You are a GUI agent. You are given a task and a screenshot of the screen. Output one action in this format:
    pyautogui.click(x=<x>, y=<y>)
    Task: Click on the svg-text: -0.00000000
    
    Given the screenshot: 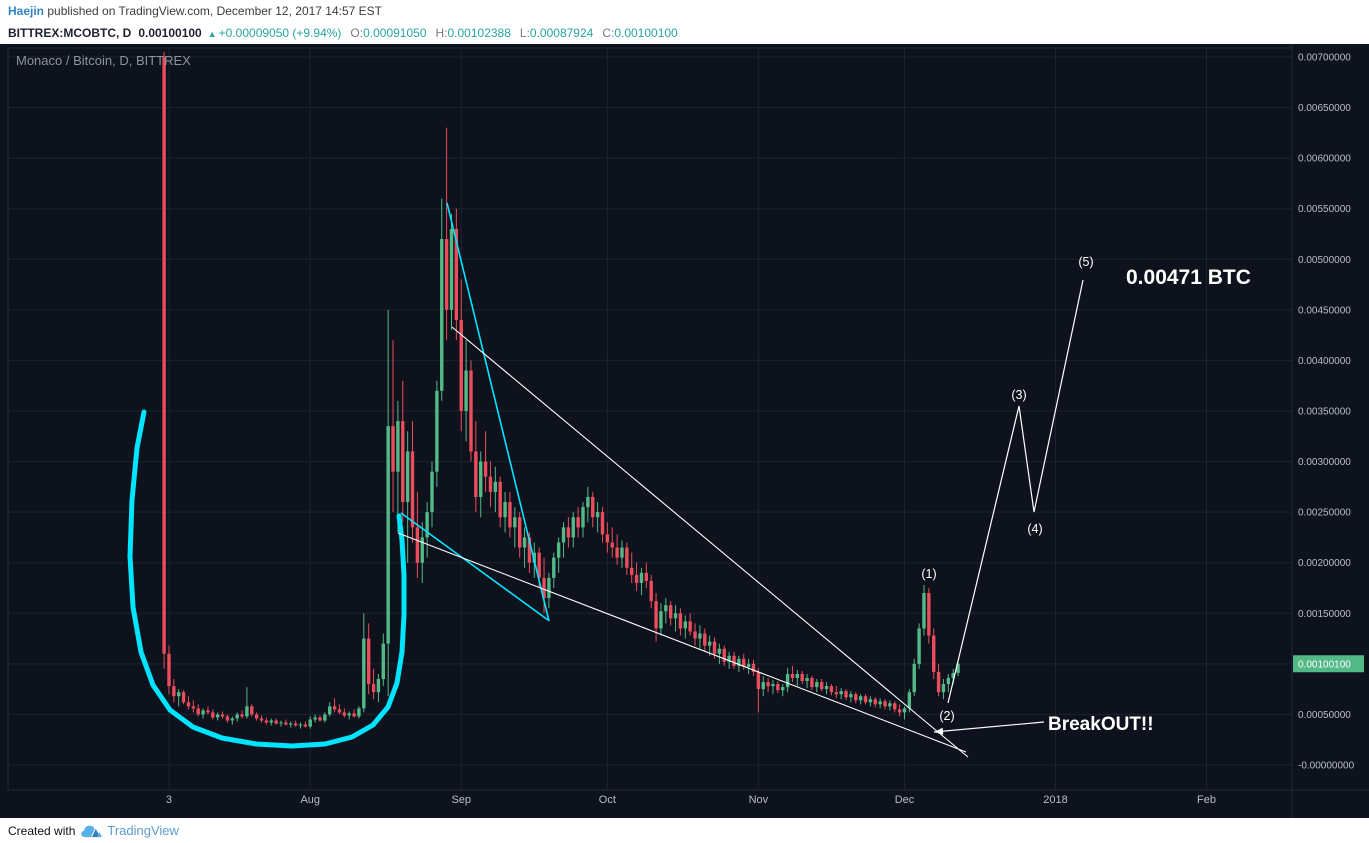 What is the action you would take?
    pyautogui.click(x=1326, y=766)
    